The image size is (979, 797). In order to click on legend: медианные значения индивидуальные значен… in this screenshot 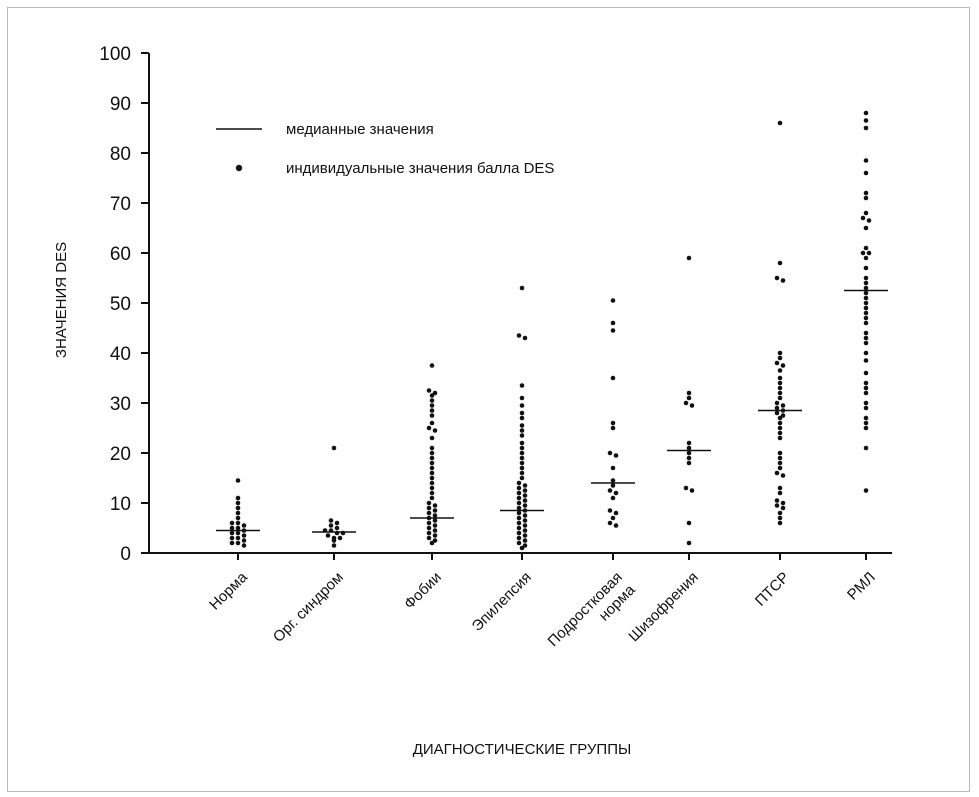, I will do `click(385, 149)`.